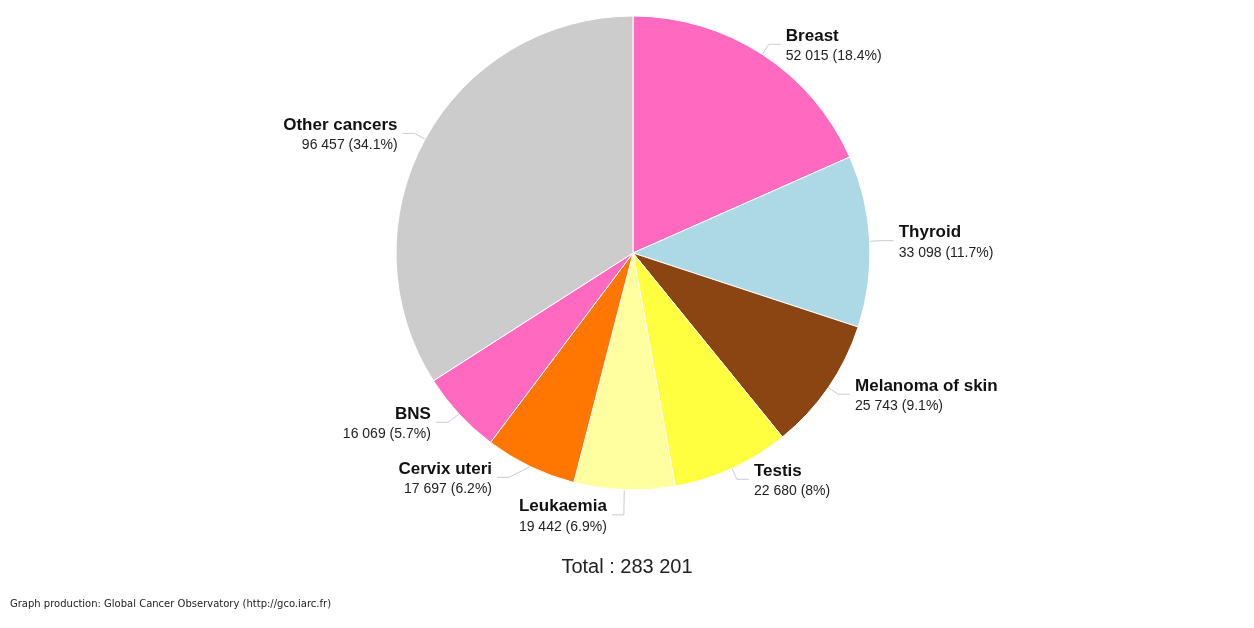 The width and height of the screenshot is (1254, 628). Describe the element at coordinates (386, 433) in the screenshot. I see `data-label: 16 069 (5.7%)` at that location.